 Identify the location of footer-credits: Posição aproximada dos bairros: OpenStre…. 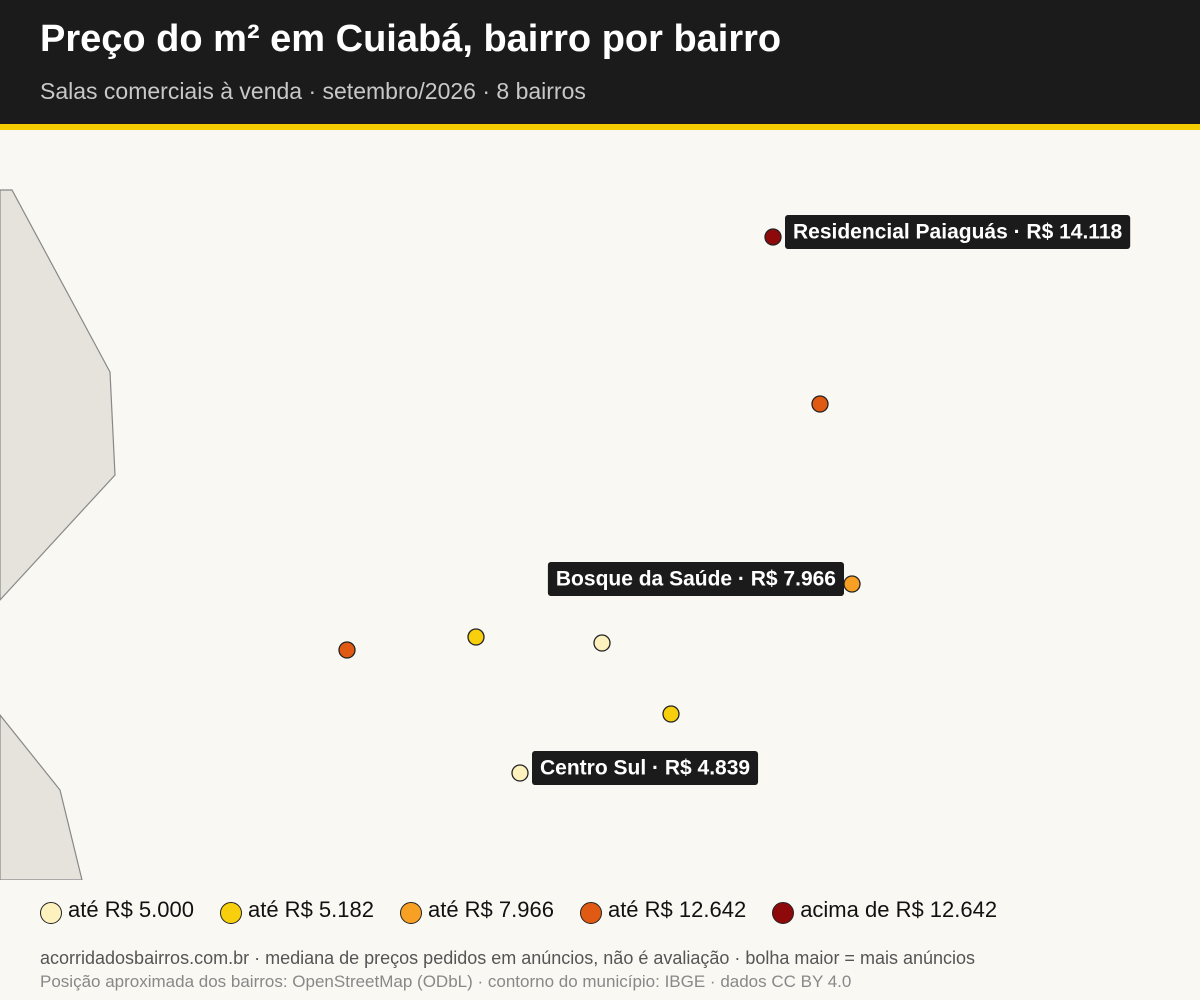
(446, 981).